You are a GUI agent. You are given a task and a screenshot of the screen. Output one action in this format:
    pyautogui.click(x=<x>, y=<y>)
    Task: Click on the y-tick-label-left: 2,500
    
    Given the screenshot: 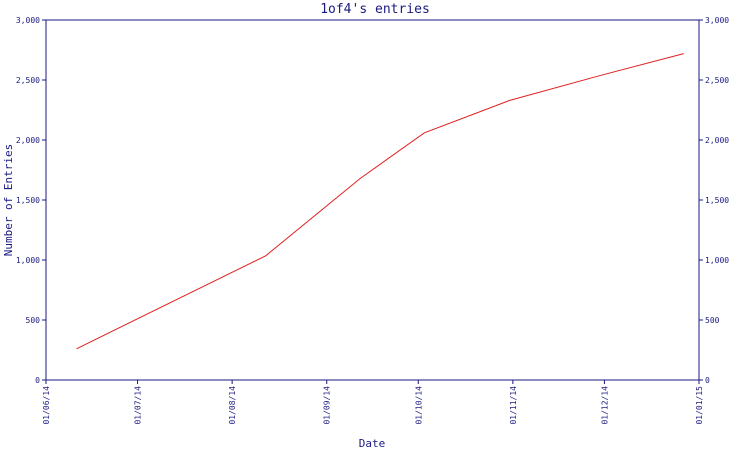 What is the action you would take?
    pyautogui.click(x=28, y=80)
    